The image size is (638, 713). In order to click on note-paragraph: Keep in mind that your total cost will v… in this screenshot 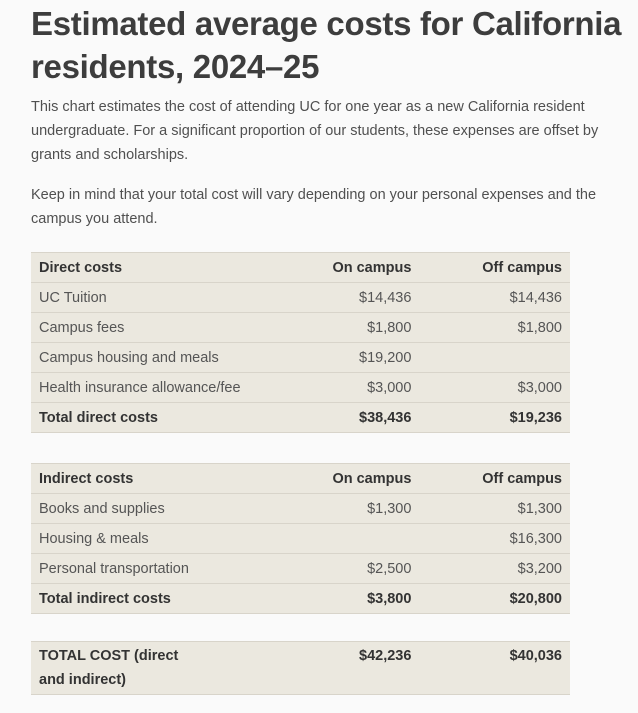, I will do `click(314, 207)`.